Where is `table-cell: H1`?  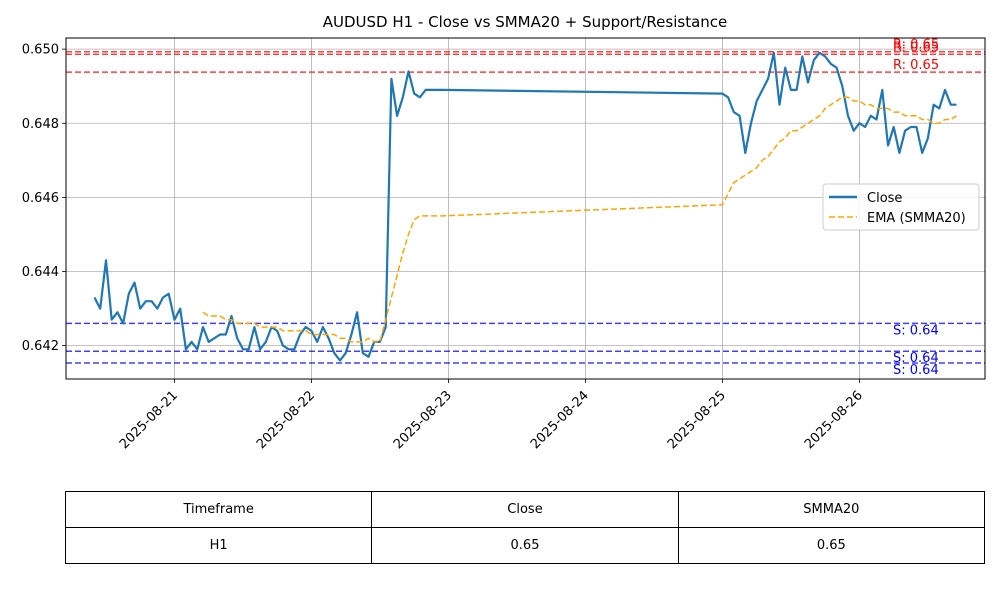 table-cell: H1 is located at coordinates (218, 545).